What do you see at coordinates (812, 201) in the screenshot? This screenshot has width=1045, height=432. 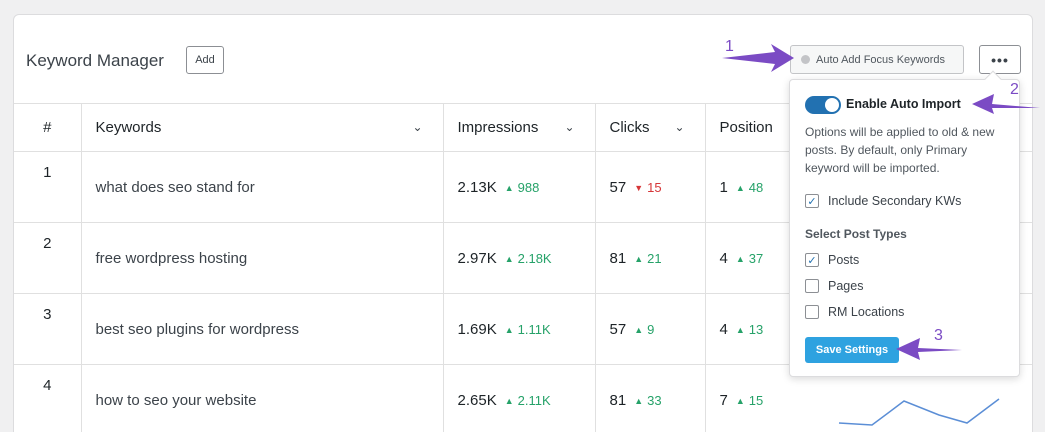 I see `include-secondary-checkbox: ✓` at bounding box center [812, 201].